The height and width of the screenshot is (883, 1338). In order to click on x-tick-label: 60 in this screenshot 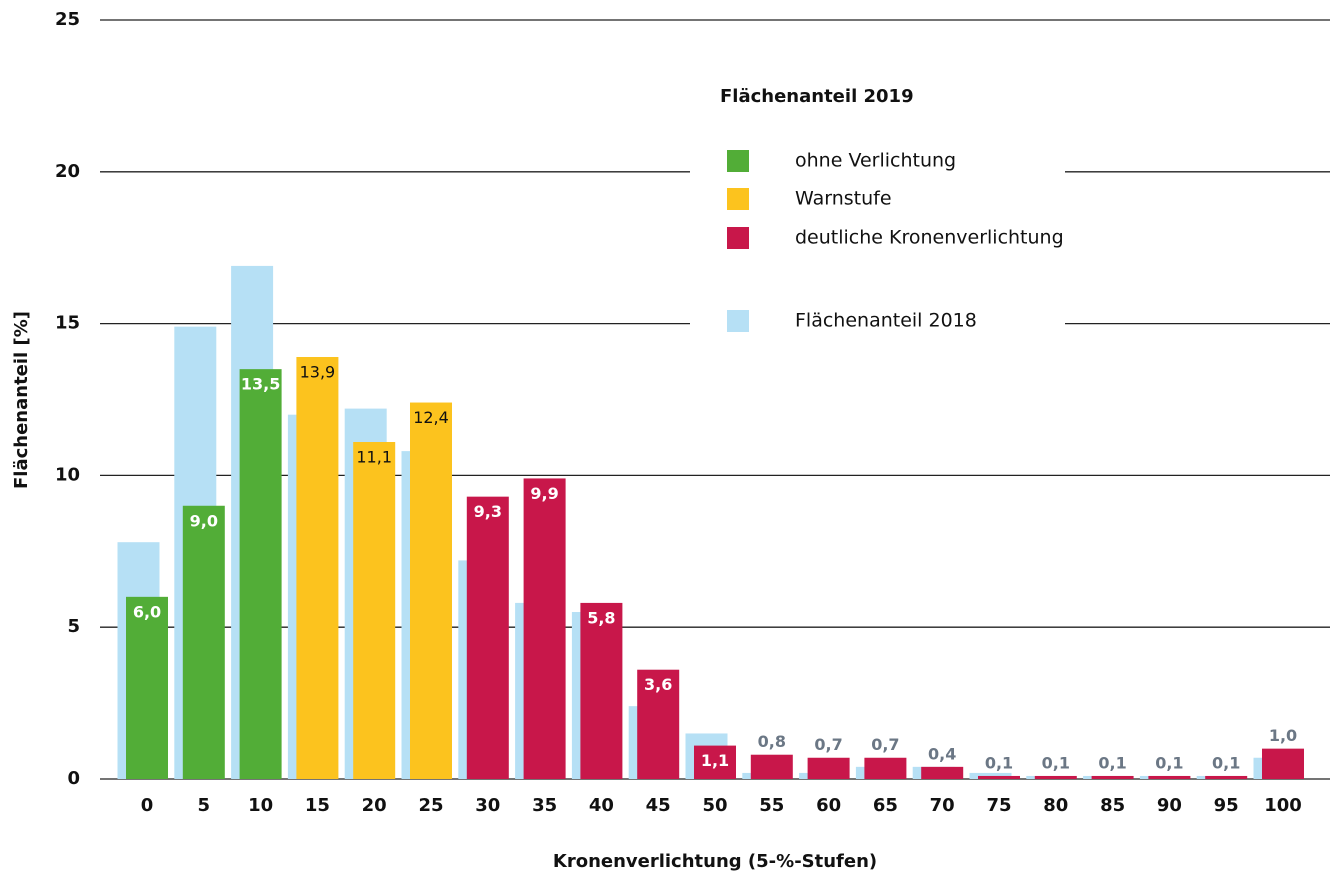, I will do `click(828, 805)`.